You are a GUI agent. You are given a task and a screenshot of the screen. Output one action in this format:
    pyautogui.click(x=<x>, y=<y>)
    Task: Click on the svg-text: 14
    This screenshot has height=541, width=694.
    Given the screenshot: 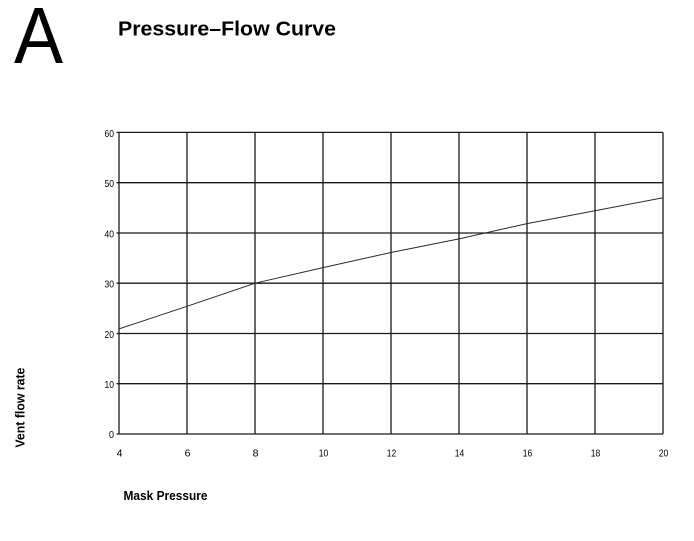 What is the action you would take?
    pyautogui.click(x=460, y=454)
    